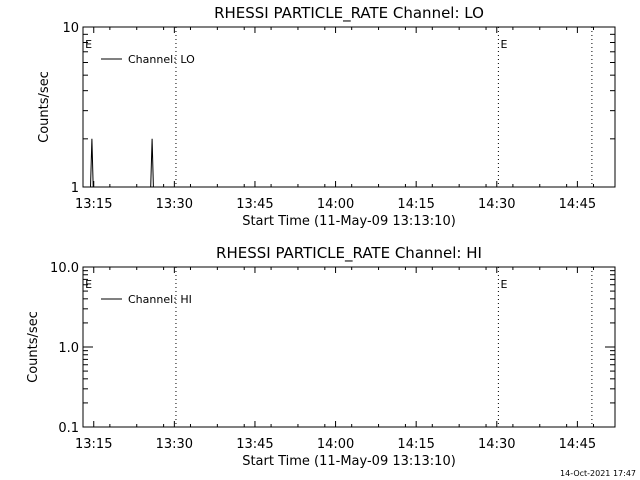  I want to click on y-tick-label: 10, so click(70, 28).